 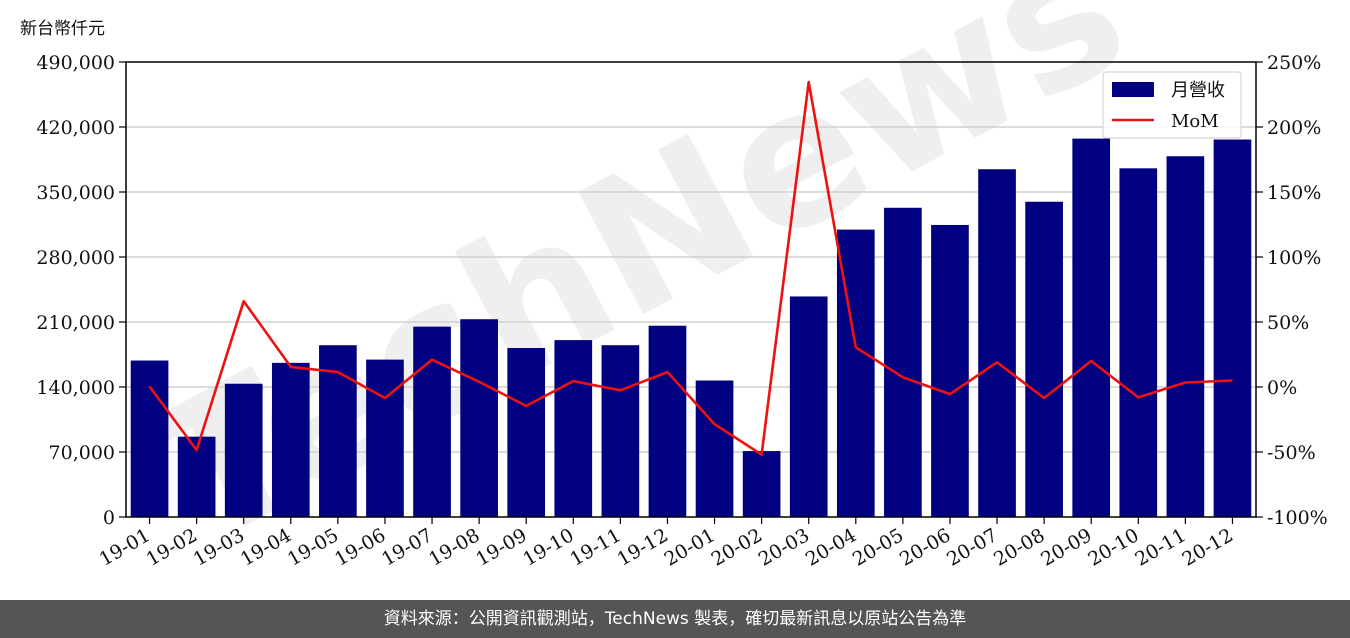 What do you see at coordinates (737, 547) in the screenshot?
I see `x-tick-label: 20-02` at bounding box center [737, 547].